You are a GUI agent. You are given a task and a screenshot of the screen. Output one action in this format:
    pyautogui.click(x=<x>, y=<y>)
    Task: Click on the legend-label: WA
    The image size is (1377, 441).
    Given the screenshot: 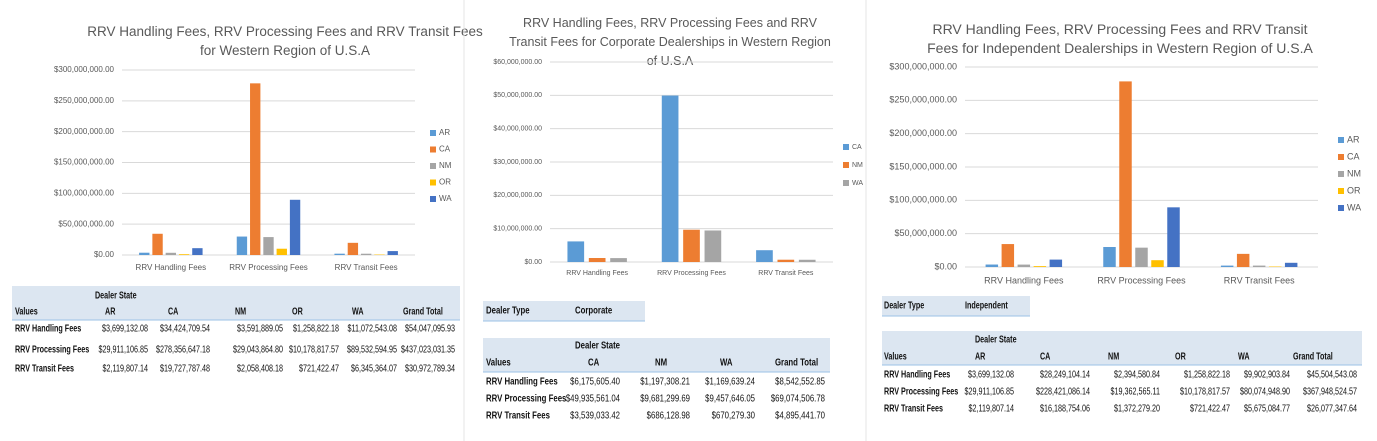 What is the action you would take?
    pyautogui.click(x=1354, y=207)
    